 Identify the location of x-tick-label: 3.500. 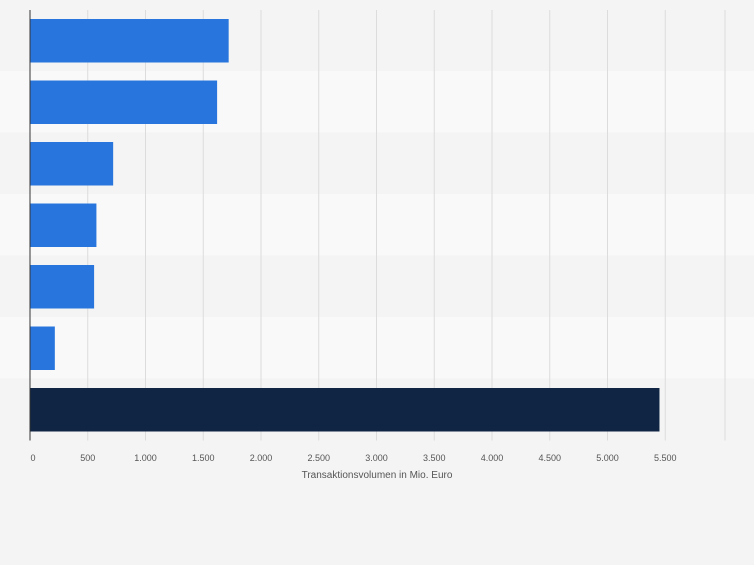
(434, 458).